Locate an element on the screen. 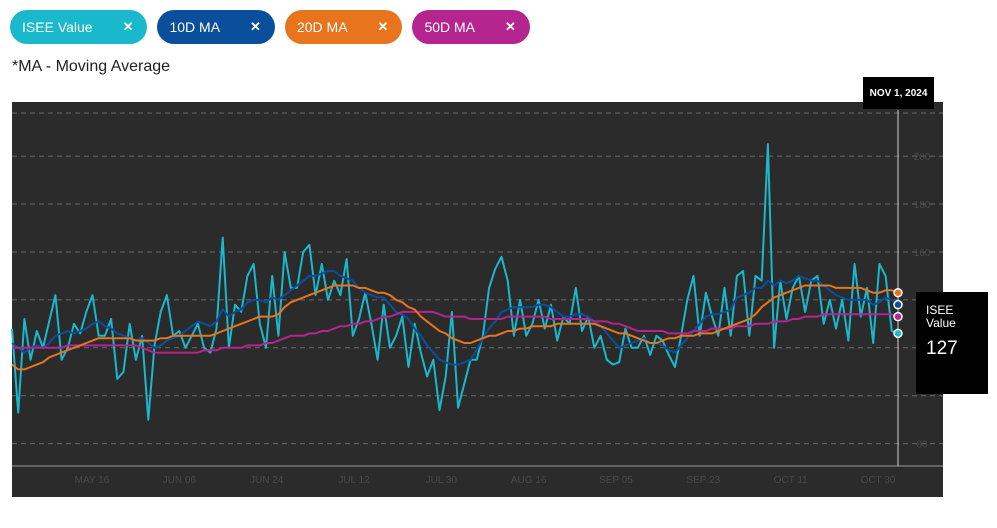 This screenshot has height=528, width=997. y-tick-label: 80 is located at coordinates (922, 445).